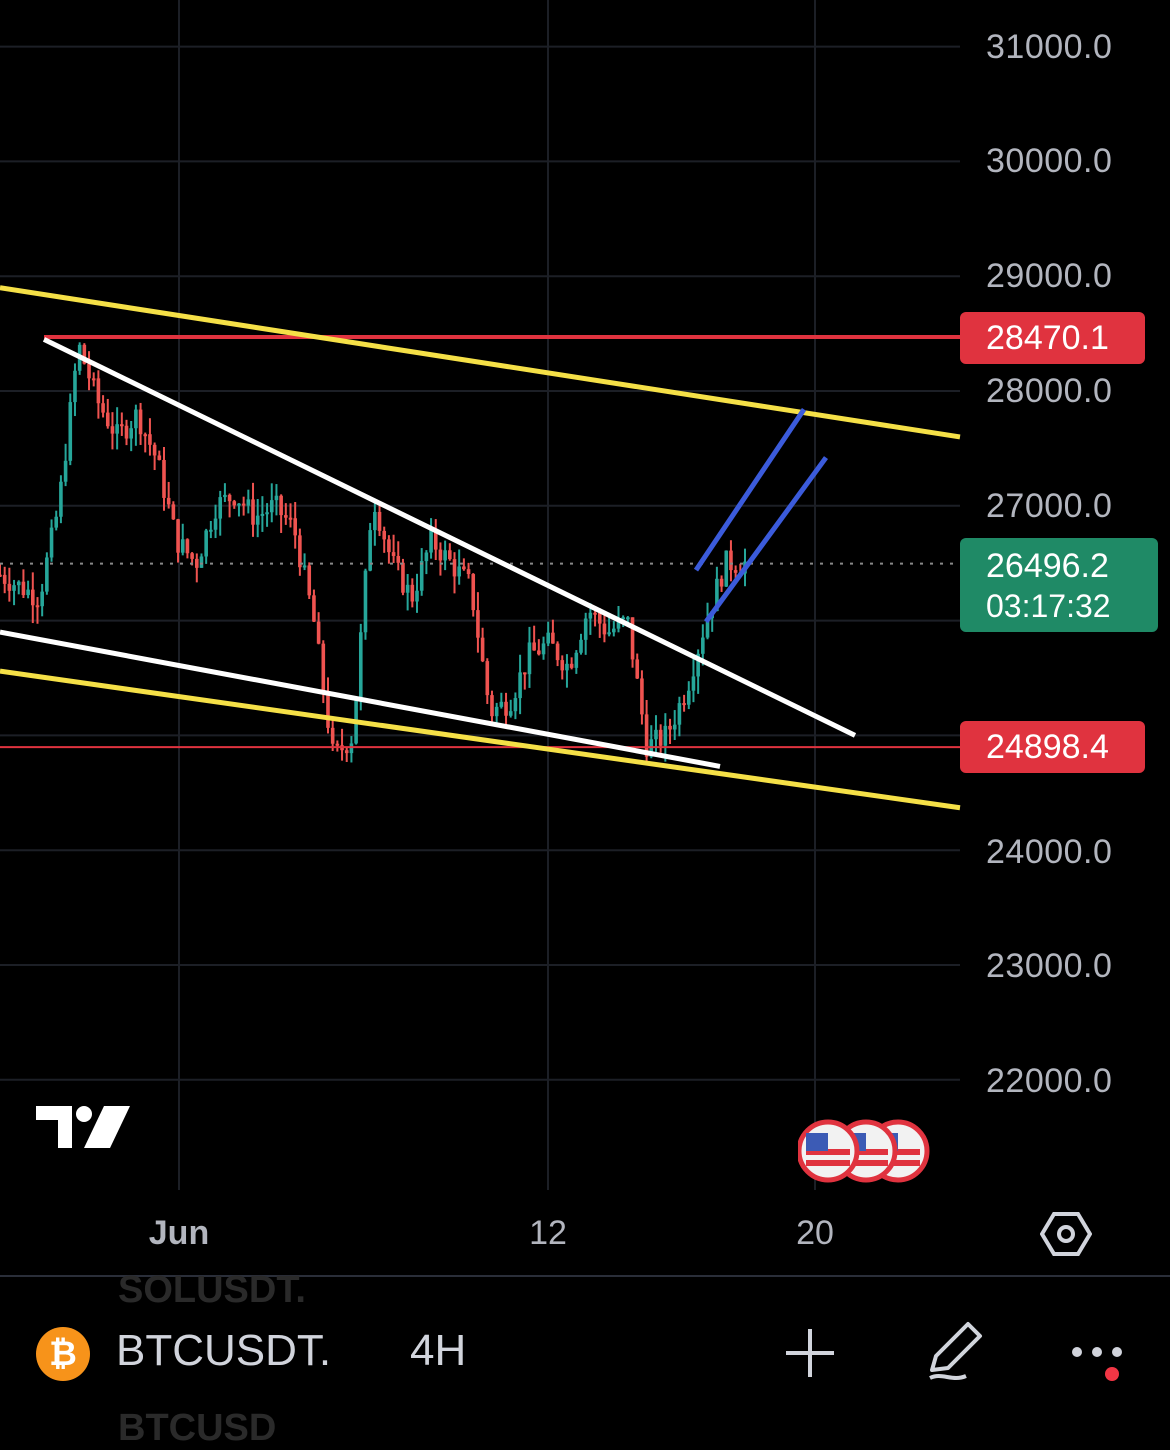 This screenshot has width=1170, height=1450. Describe the element at coordinates (810, 1353) in the screenshot. I see `plus-icon` at that location.